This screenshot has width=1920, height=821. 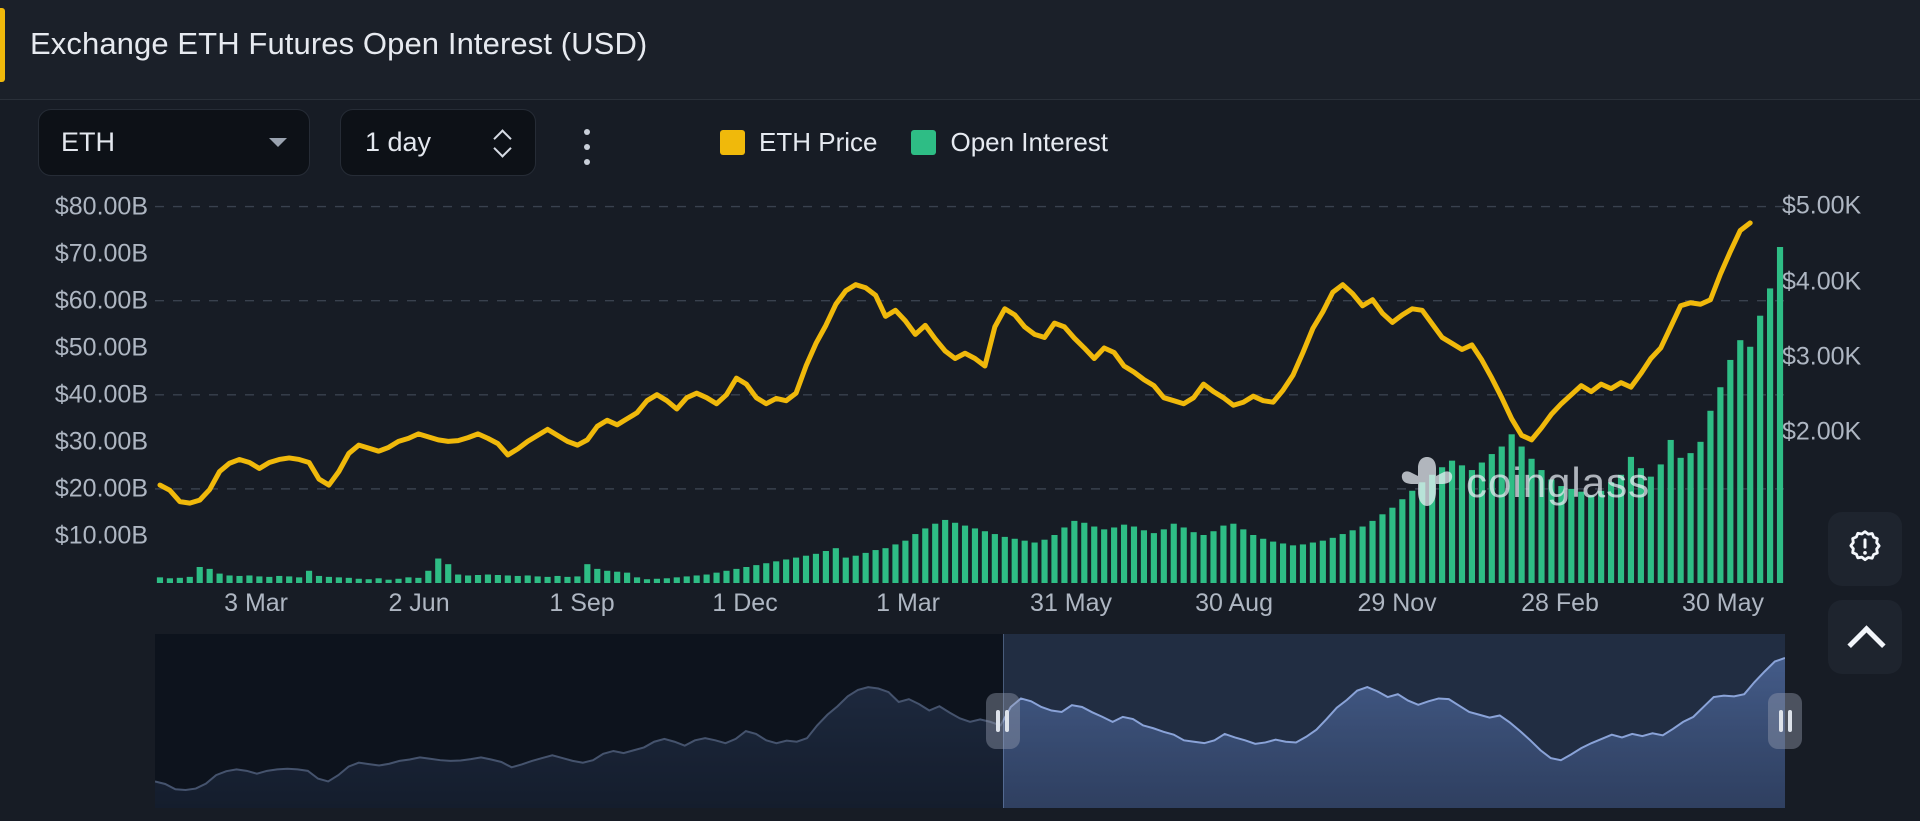 I want to click on x-axis-tick: 30 Aug, so click(x=1234, y=603).